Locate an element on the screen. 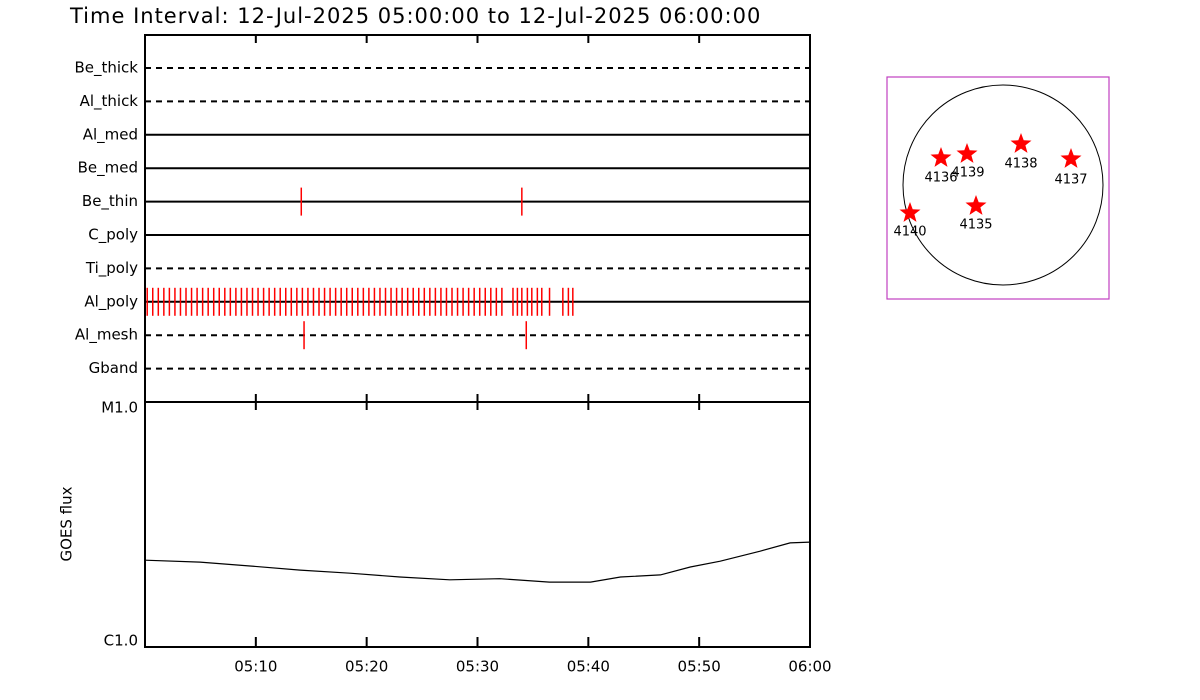 The width and height of the screenshot is (1200, 700). map-frame is located at coordinates (998, 188).